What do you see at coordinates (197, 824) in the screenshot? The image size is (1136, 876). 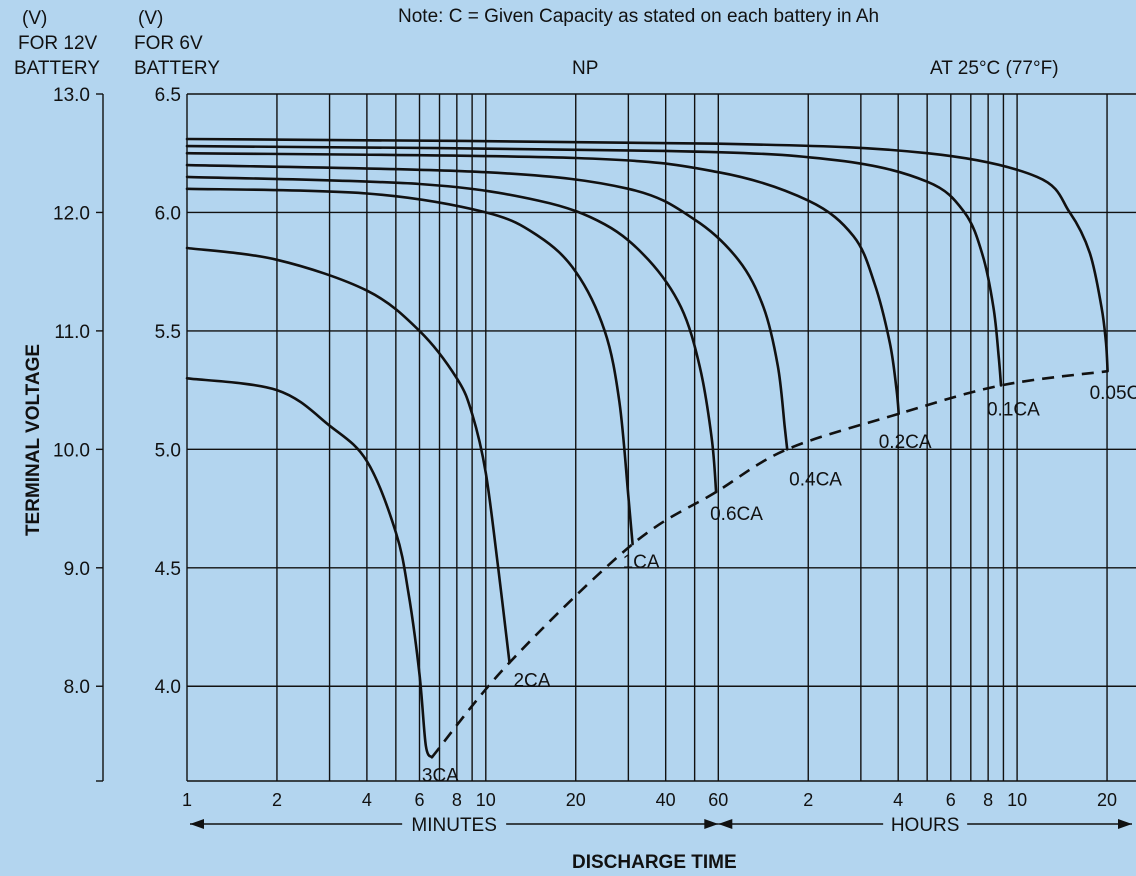 I see `minutes-arrow-start-head` at bounding box center [197, 824].